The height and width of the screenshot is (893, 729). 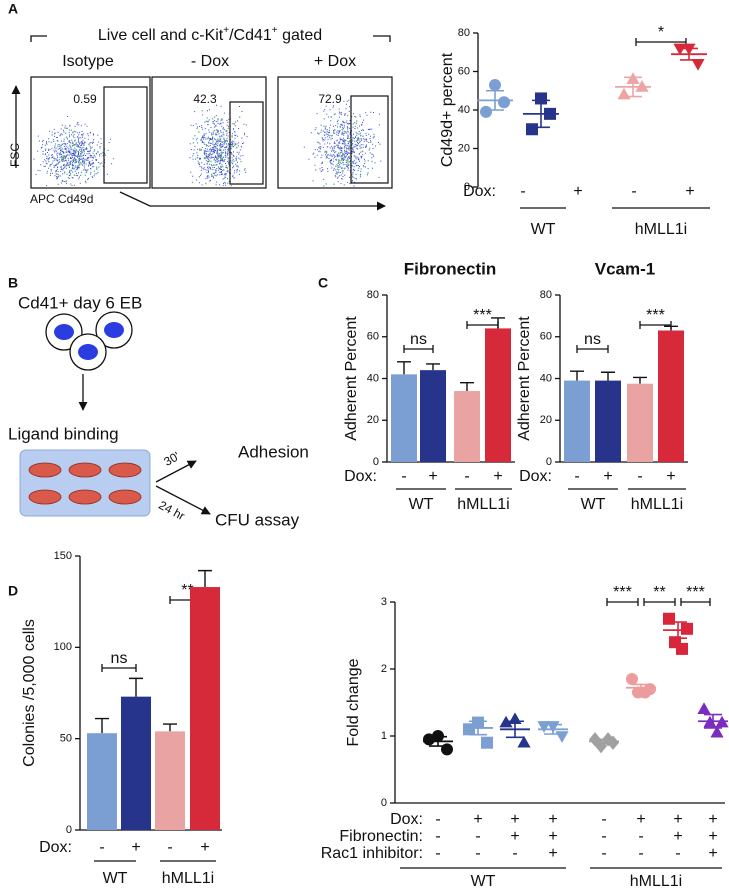 I want to click on y-tick-label: 1, so click(x=384, y=736).